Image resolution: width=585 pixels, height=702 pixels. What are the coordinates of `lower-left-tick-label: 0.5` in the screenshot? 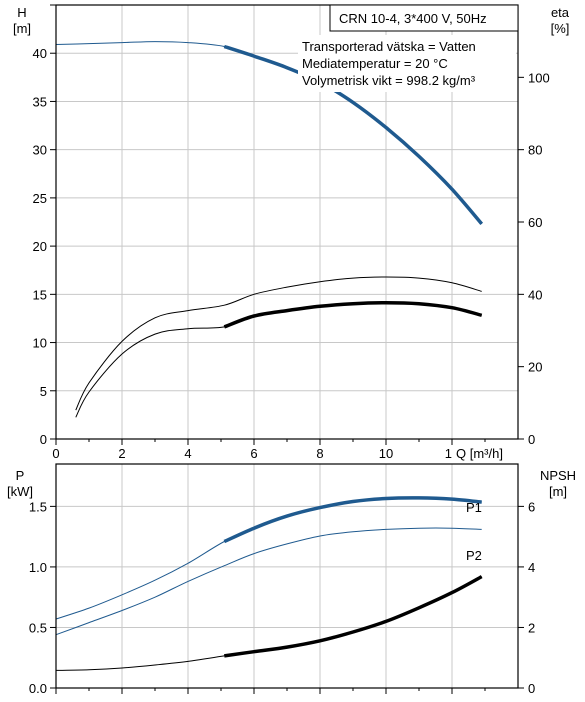 It's located at (38, 627).